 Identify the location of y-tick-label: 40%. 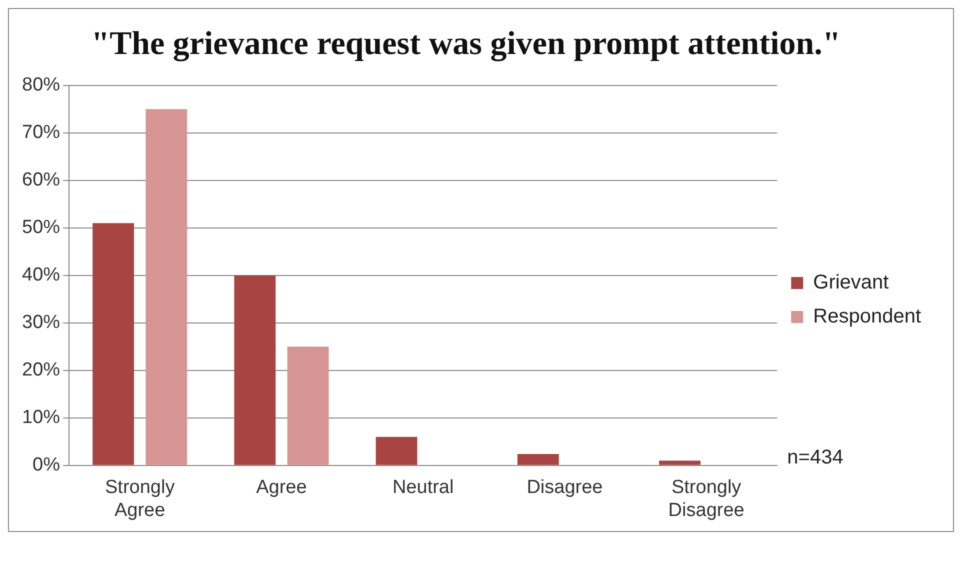
(41, 275).